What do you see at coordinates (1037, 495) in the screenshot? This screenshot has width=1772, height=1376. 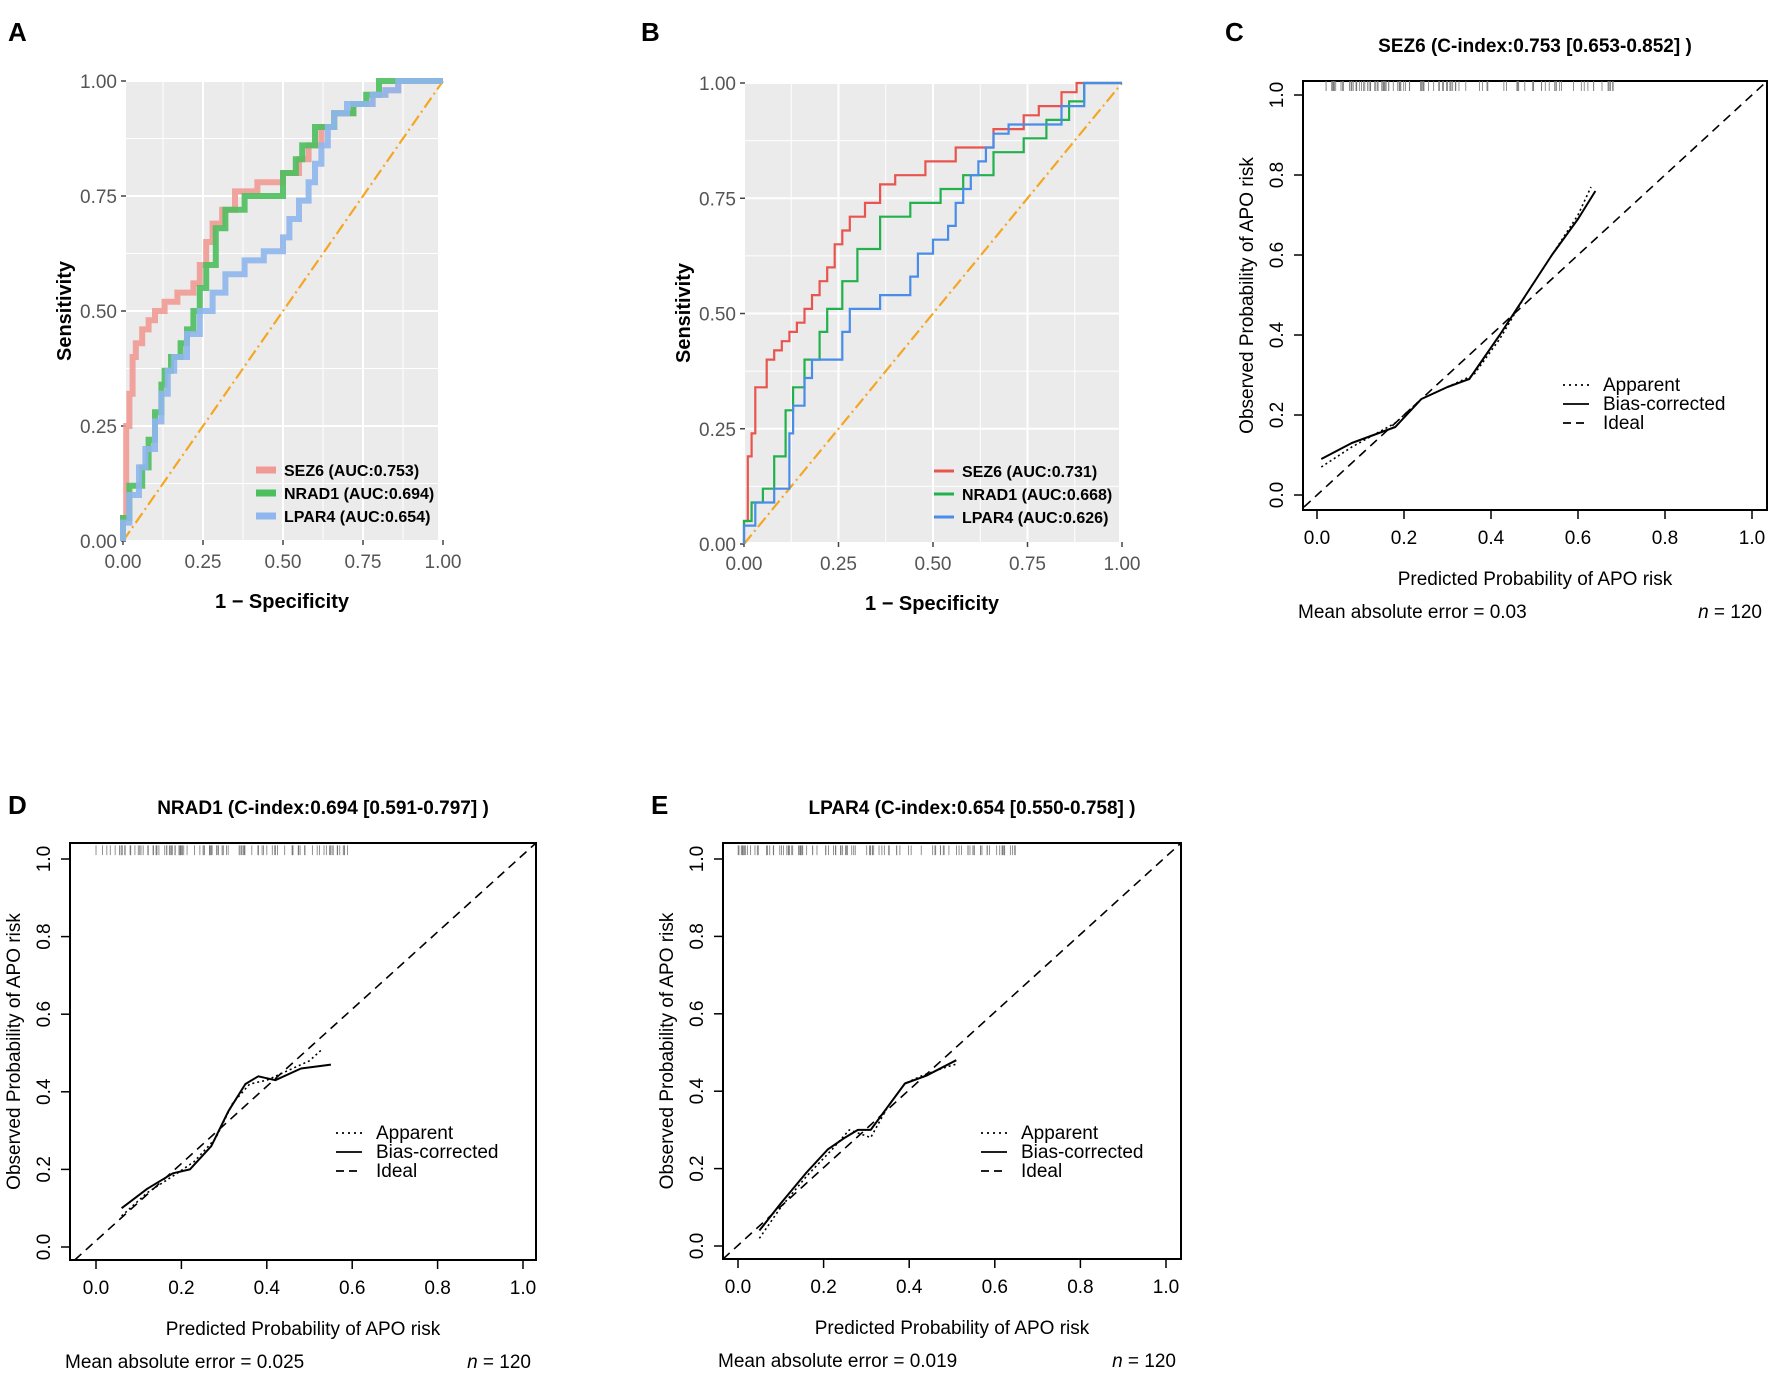 I see `legend-label: NRAD1 (AUC:0.668)` at bounding box center [1037, 495].